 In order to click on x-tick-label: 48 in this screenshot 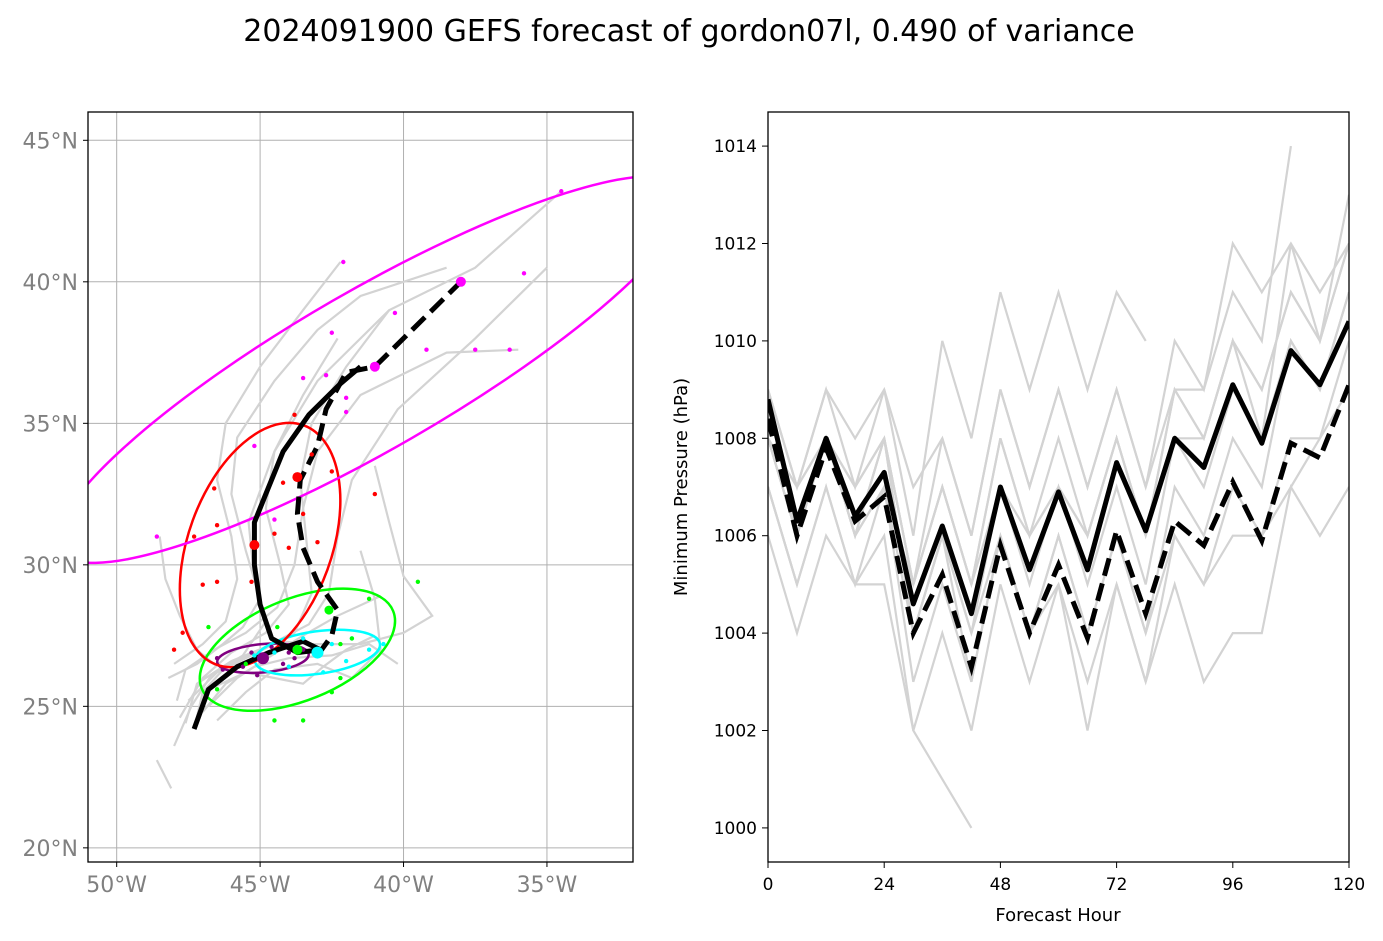, I will do `click(1001, 885)`.